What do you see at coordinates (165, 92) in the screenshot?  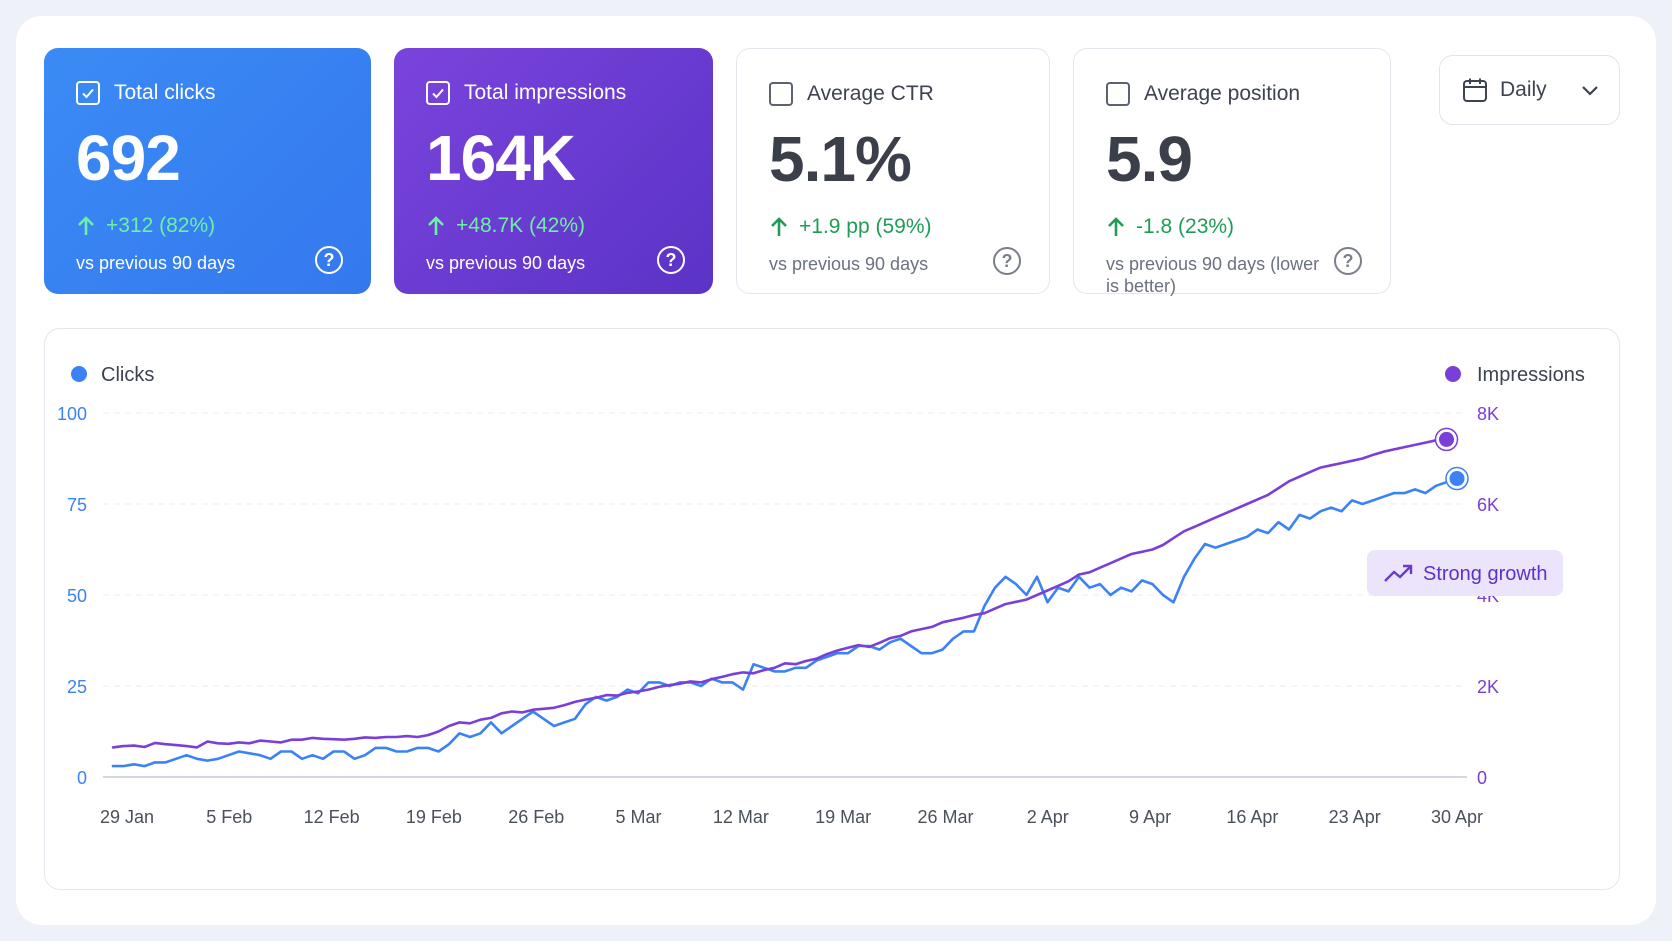 I see `metric-label: Total clicks` at bounding box center [165, 92].